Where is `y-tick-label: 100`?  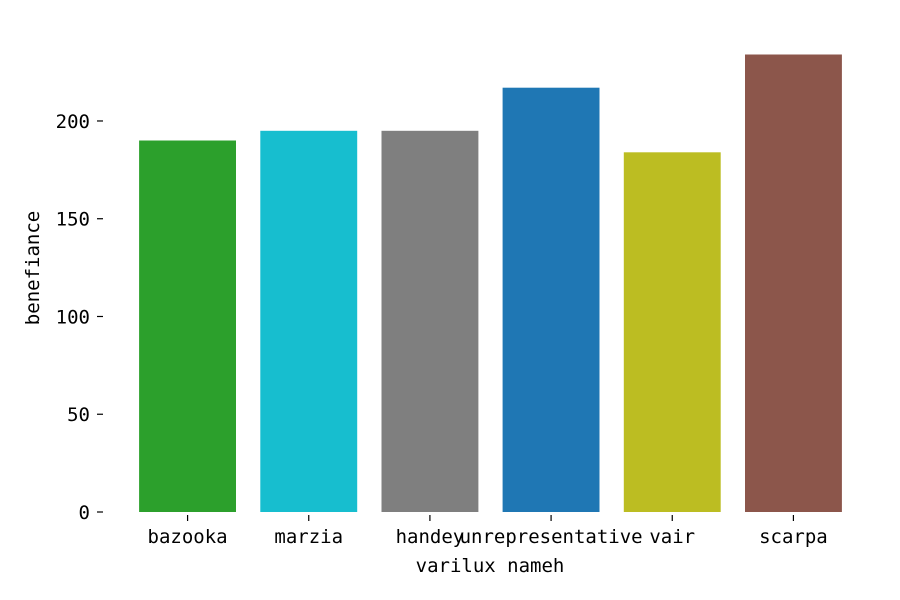 y-tick-label: 100 is located at coordinates (73, 317).